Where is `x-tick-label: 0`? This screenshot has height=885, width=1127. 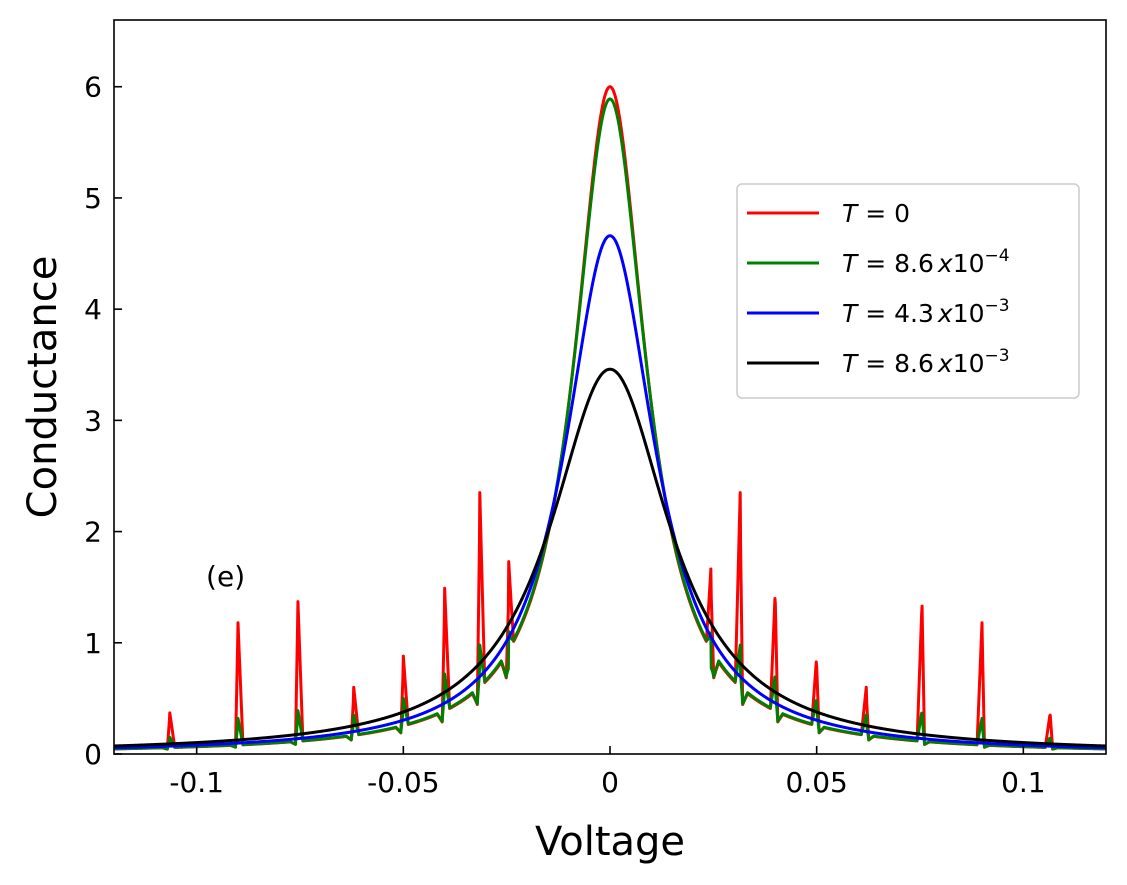 x-tick-label: 0 is located at coordinates (610, 782).